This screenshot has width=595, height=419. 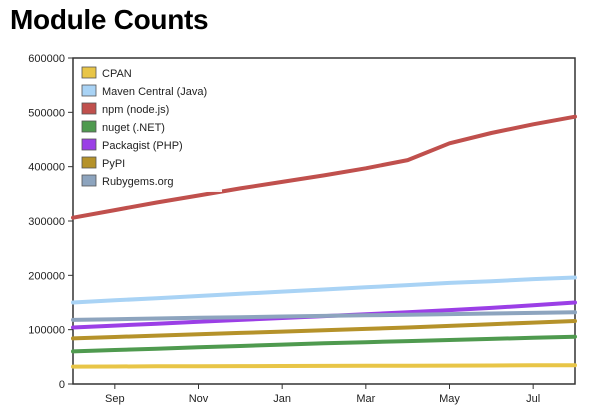 I want to click on series-line-maven-central-java, so click(x=324, y=290).